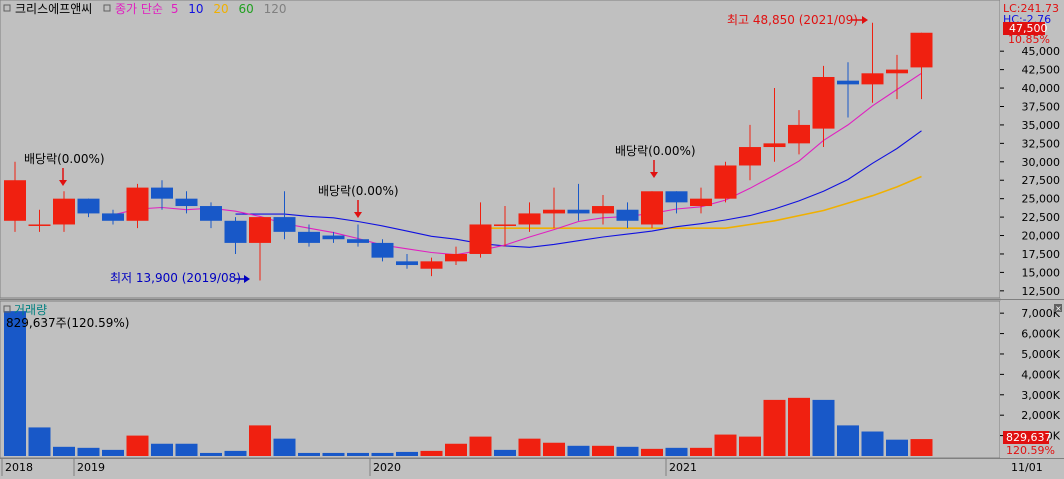  Describe the element at coordinates (246, 9) in the screenshot. I see `ma-legend-60: 60` at that location.